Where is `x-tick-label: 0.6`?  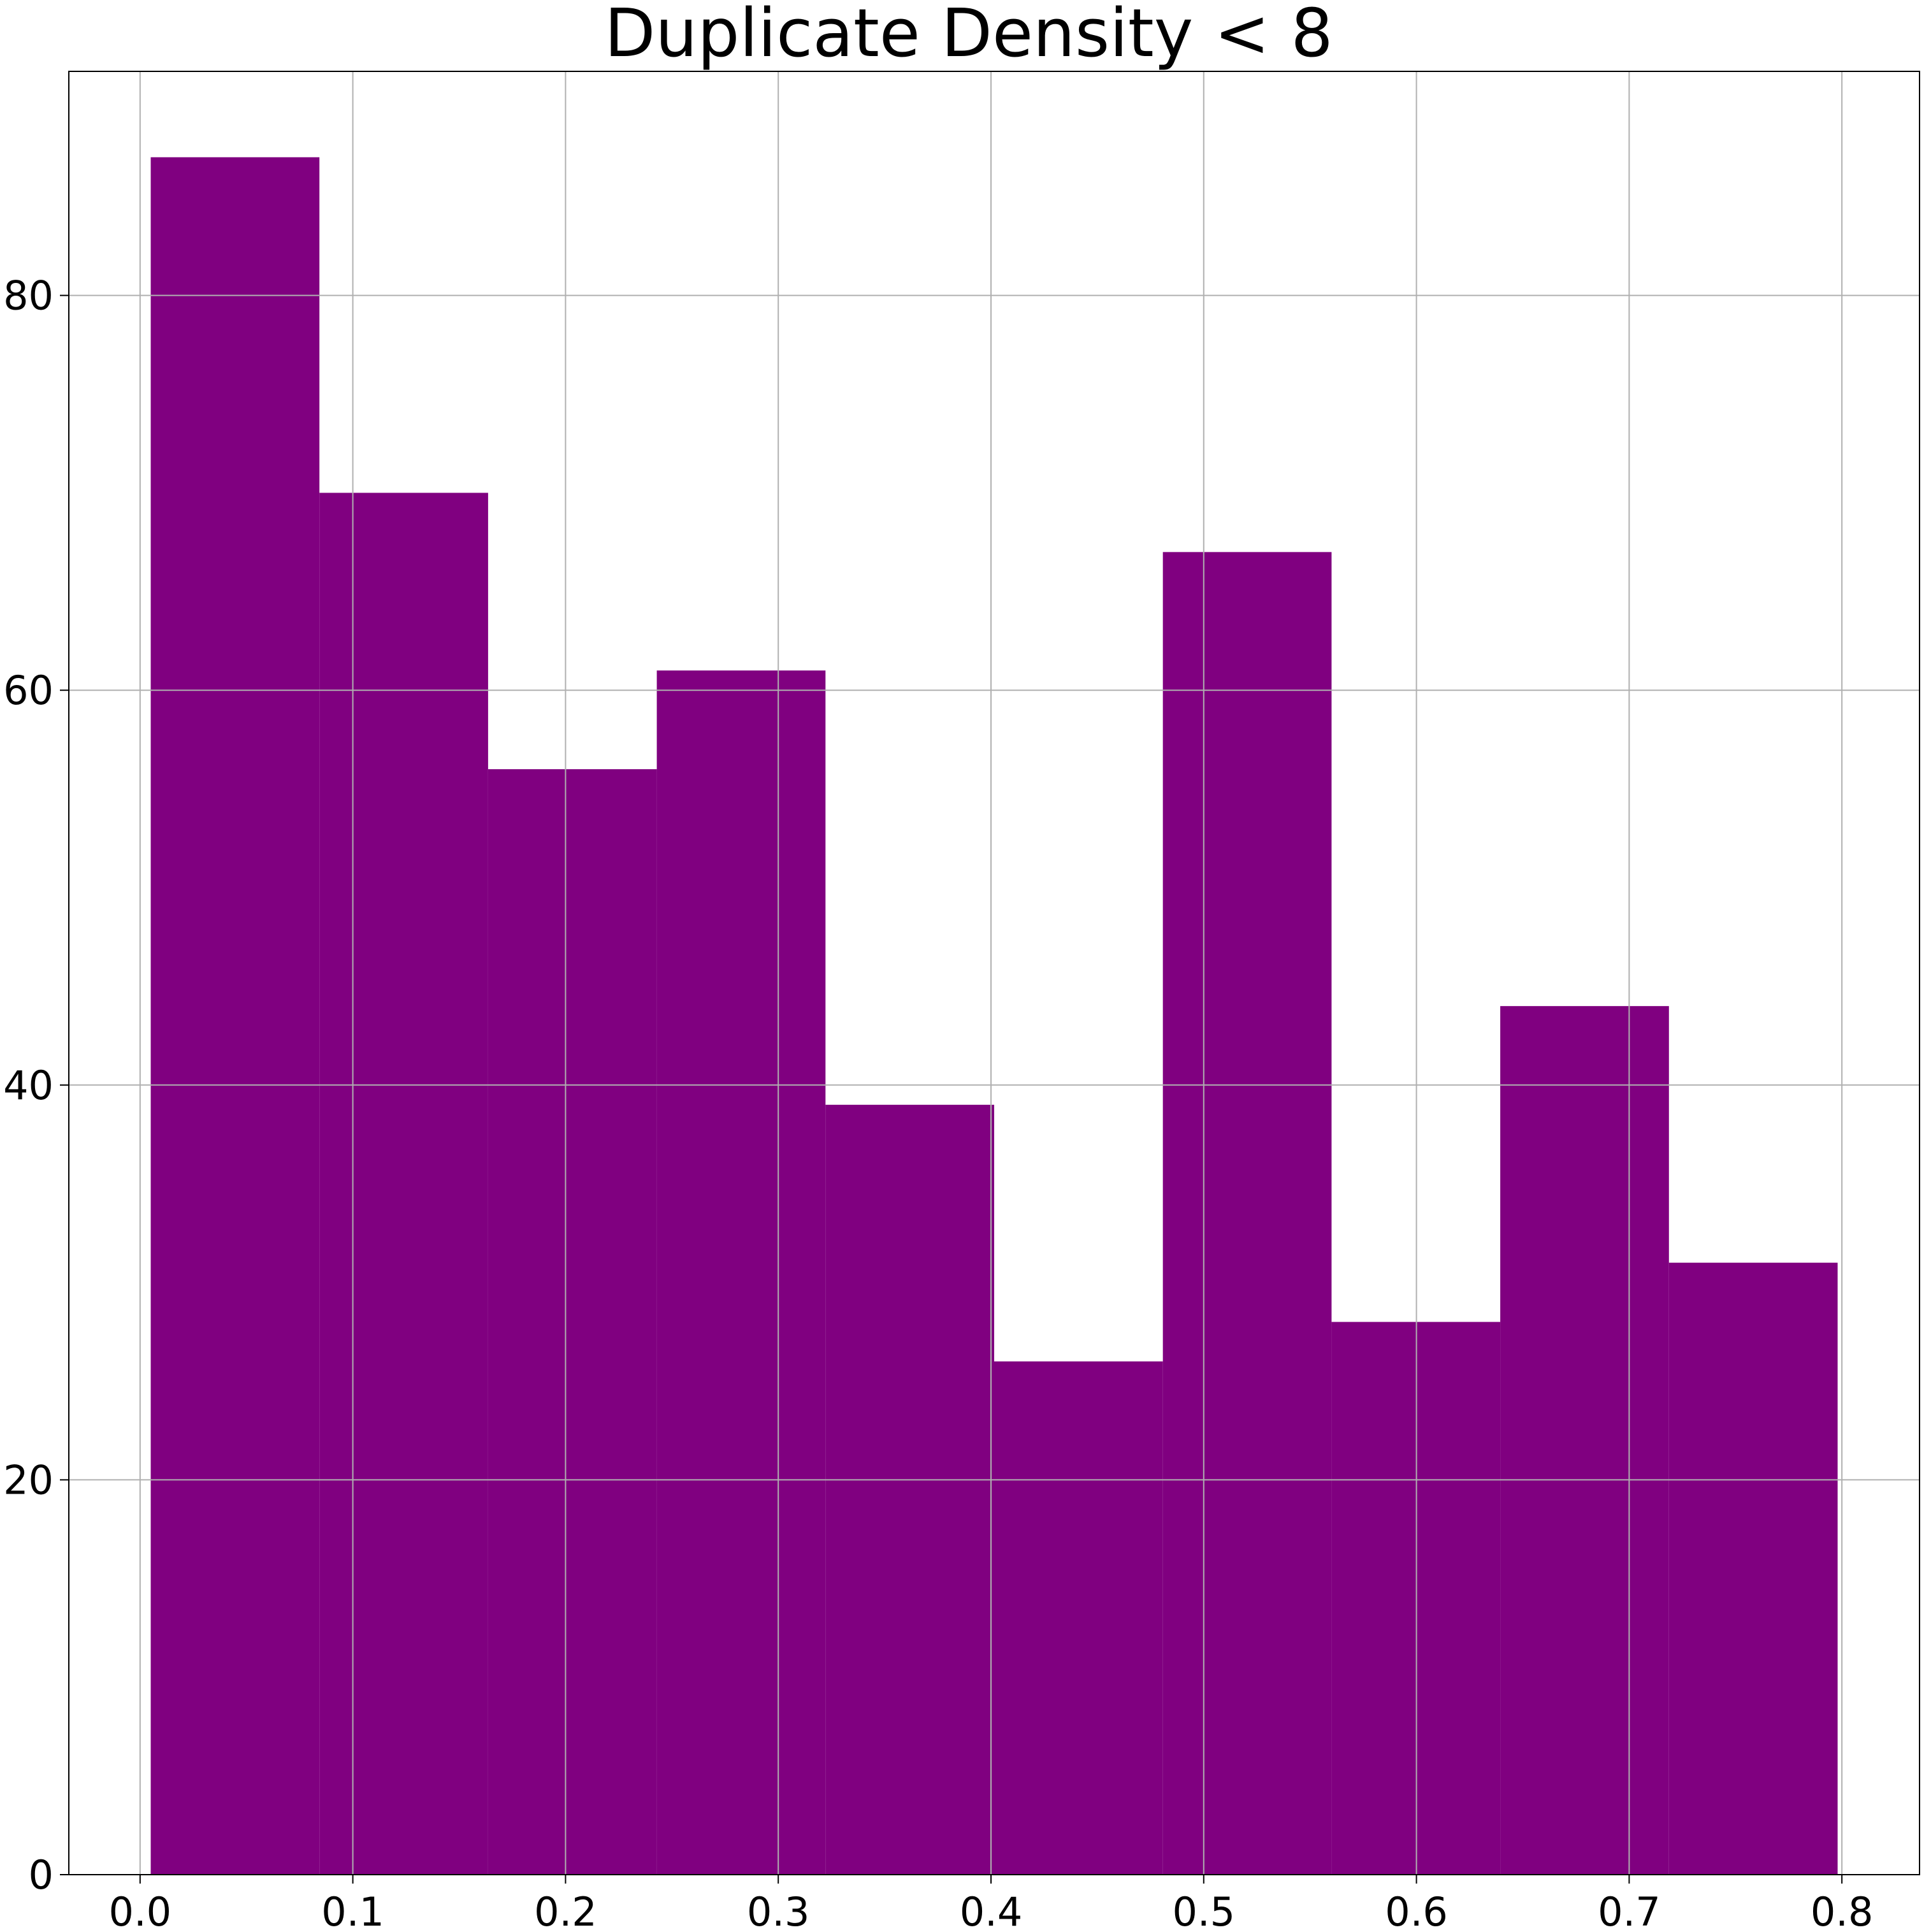 x-tick-label: 0.6 is located at coordinates (1416, 1910).